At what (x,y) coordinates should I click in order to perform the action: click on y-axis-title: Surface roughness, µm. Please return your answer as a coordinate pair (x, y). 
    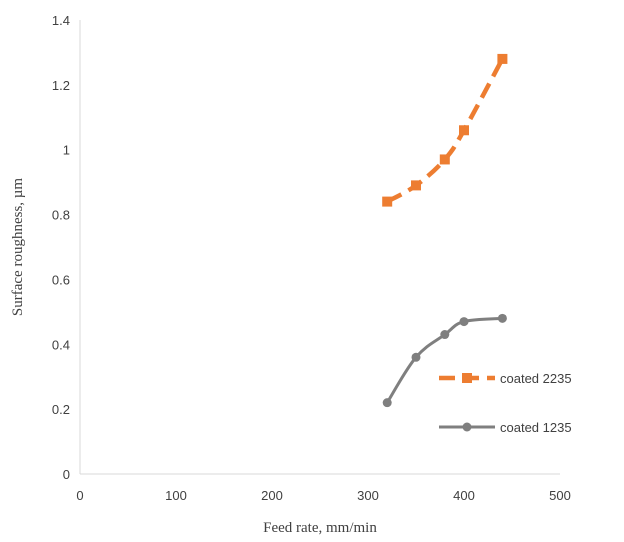
    Looking at the image, I should click on (18, 247).